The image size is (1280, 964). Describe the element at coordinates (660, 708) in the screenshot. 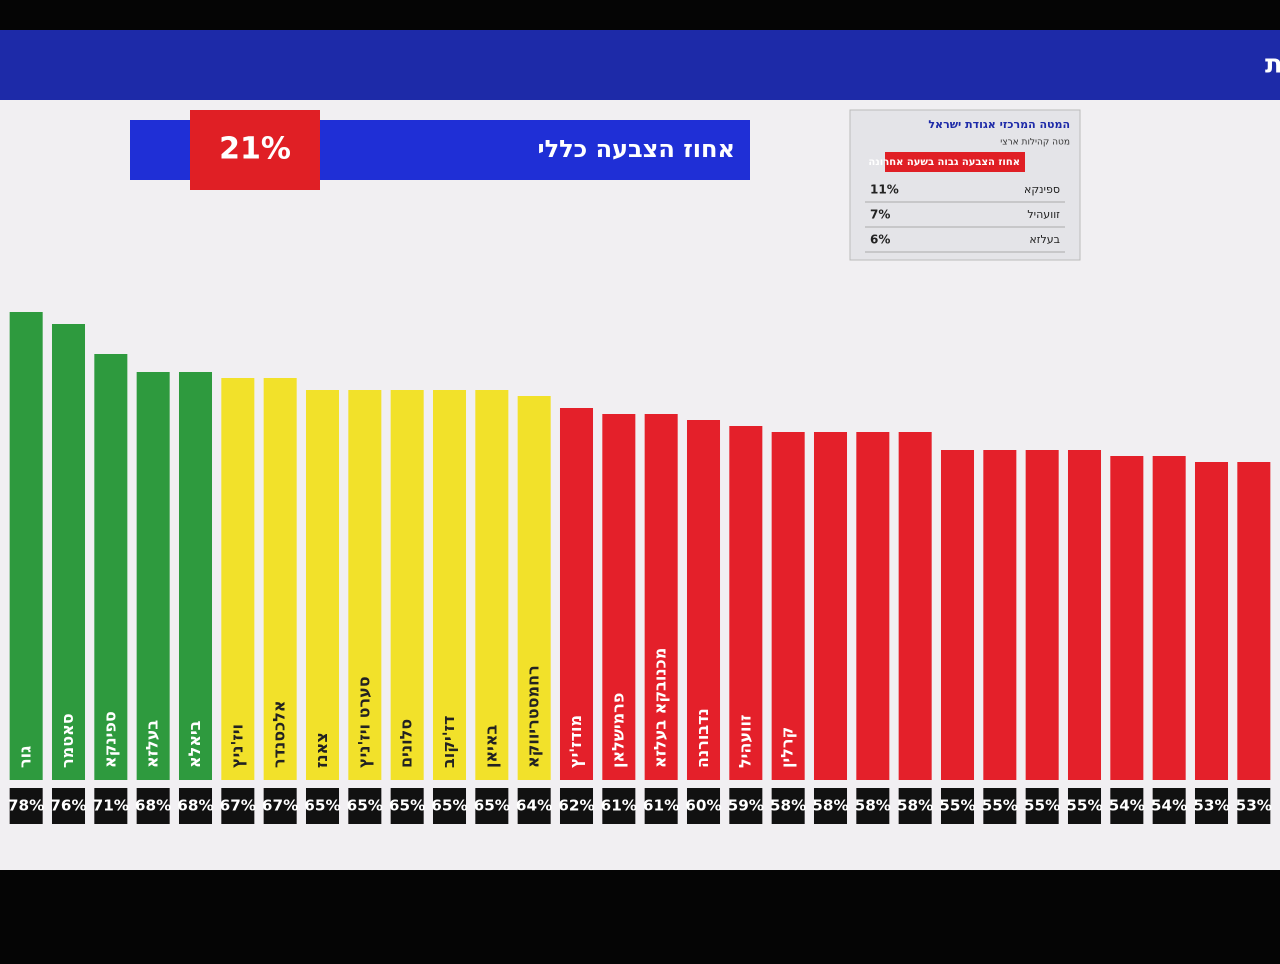

I see `bar-label: מכנובקא בעלזא` at that location.